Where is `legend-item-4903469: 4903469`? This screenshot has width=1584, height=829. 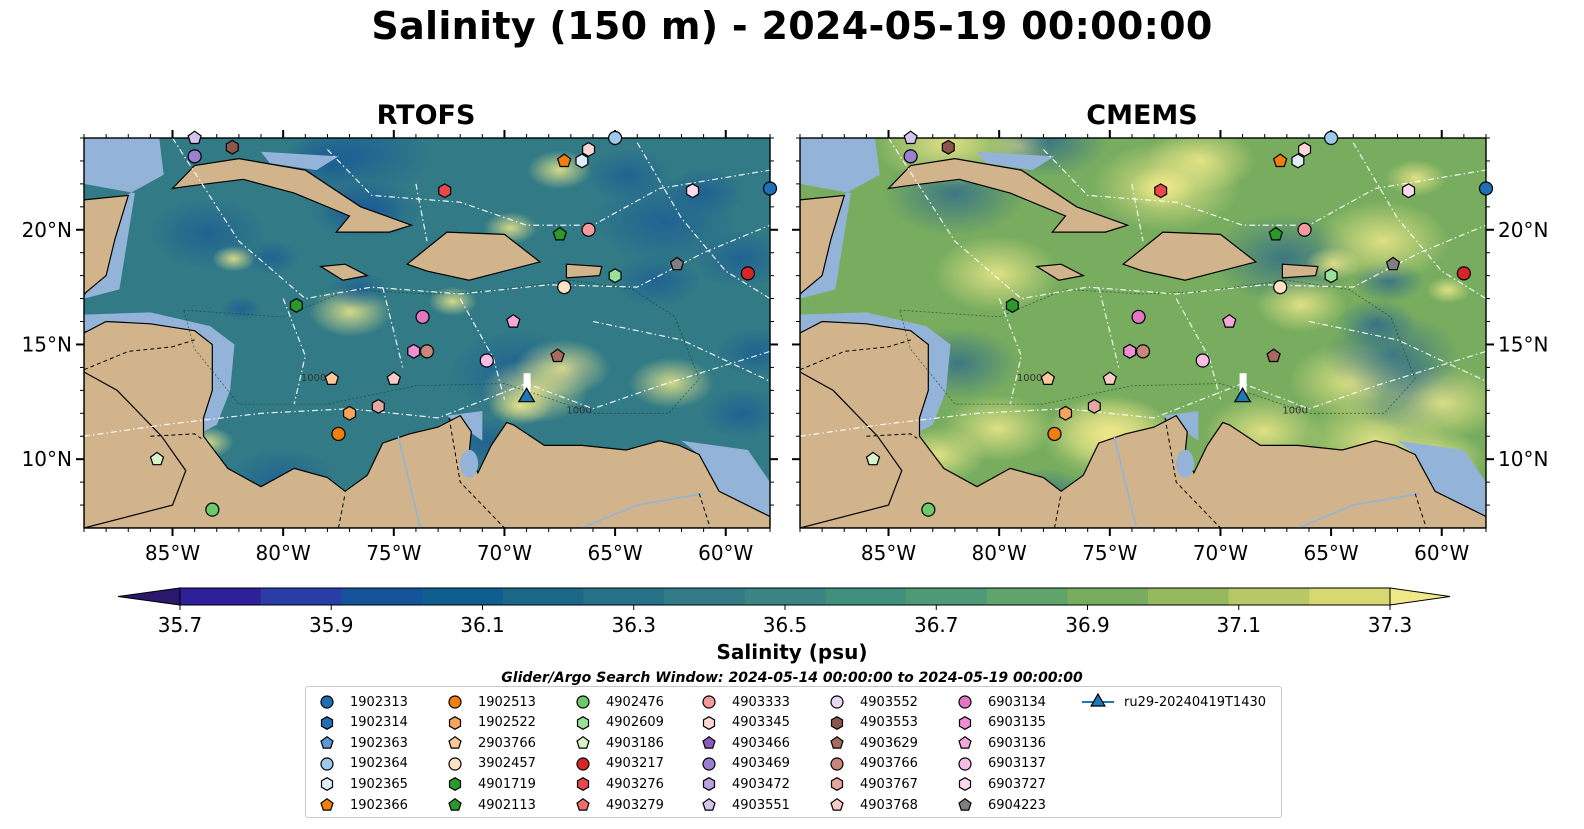 legend-item-4903469: 4903469 is located at coordinates (745, 764).